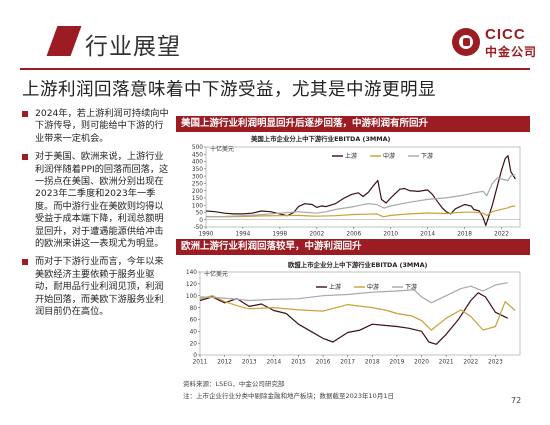  I want to click on x-tick-label: 2015, so click(298, 363).